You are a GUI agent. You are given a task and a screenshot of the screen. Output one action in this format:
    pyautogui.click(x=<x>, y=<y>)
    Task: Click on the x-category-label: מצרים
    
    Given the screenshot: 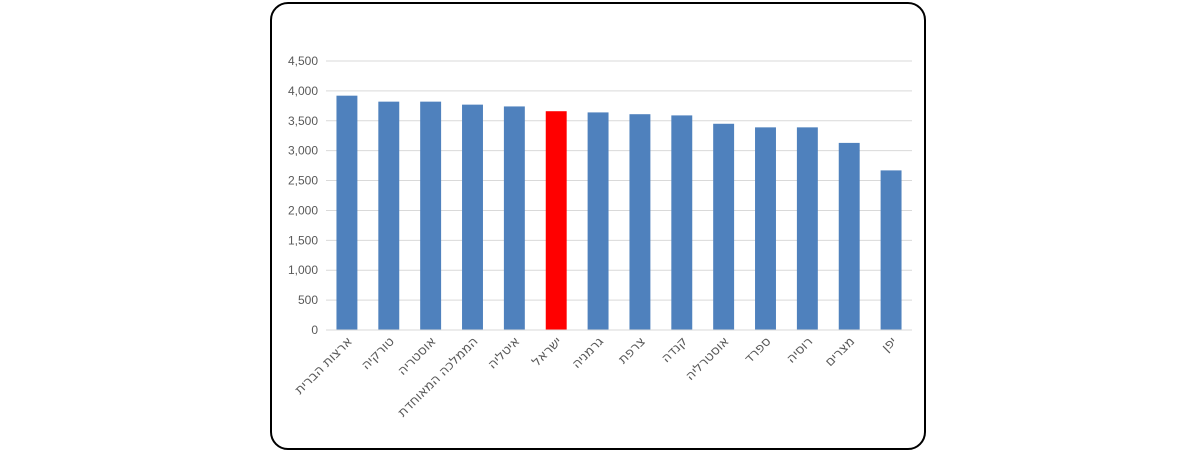 What is the action you would take?
    pyautogui.click(x=840, y=352)
    